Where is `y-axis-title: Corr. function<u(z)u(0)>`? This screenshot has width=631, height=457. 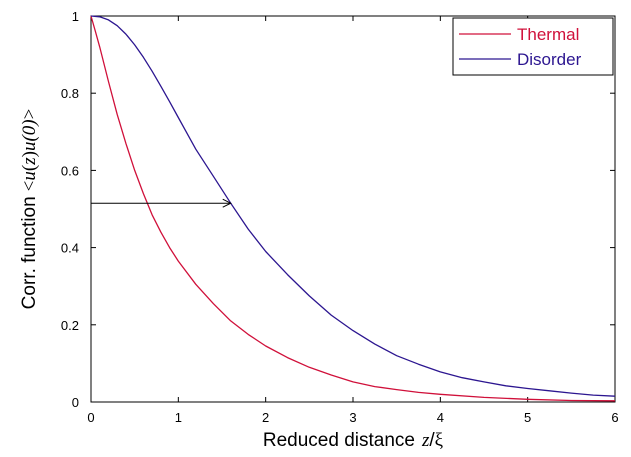 y-axis-title: Corr. function<u(z)u(0)> is located at coordinates (29, 209).